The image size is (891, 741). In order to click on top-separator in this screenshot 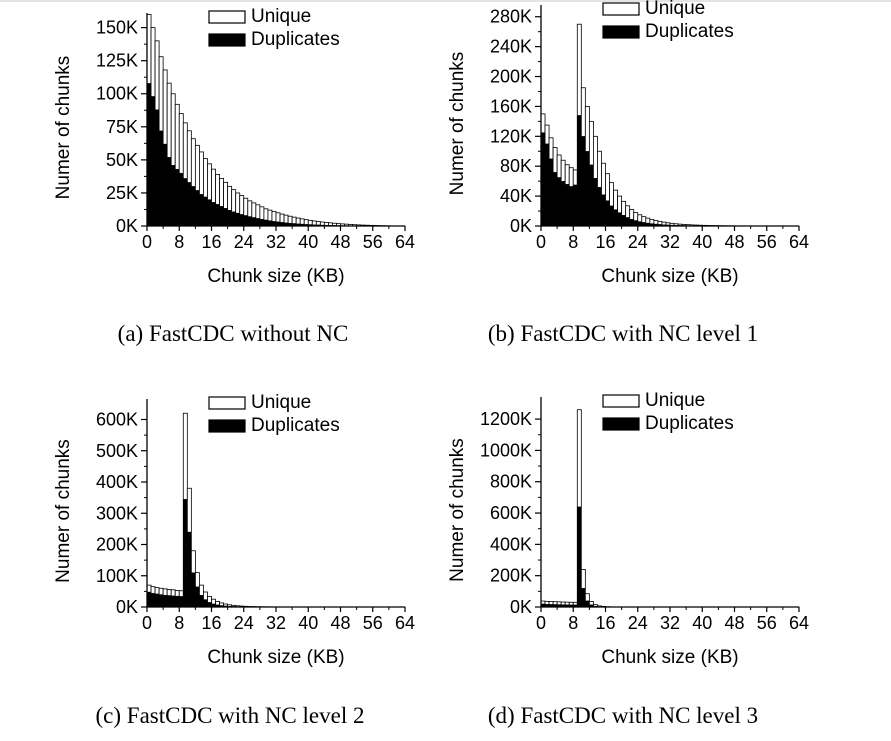, I will do `click(445, 1)`.